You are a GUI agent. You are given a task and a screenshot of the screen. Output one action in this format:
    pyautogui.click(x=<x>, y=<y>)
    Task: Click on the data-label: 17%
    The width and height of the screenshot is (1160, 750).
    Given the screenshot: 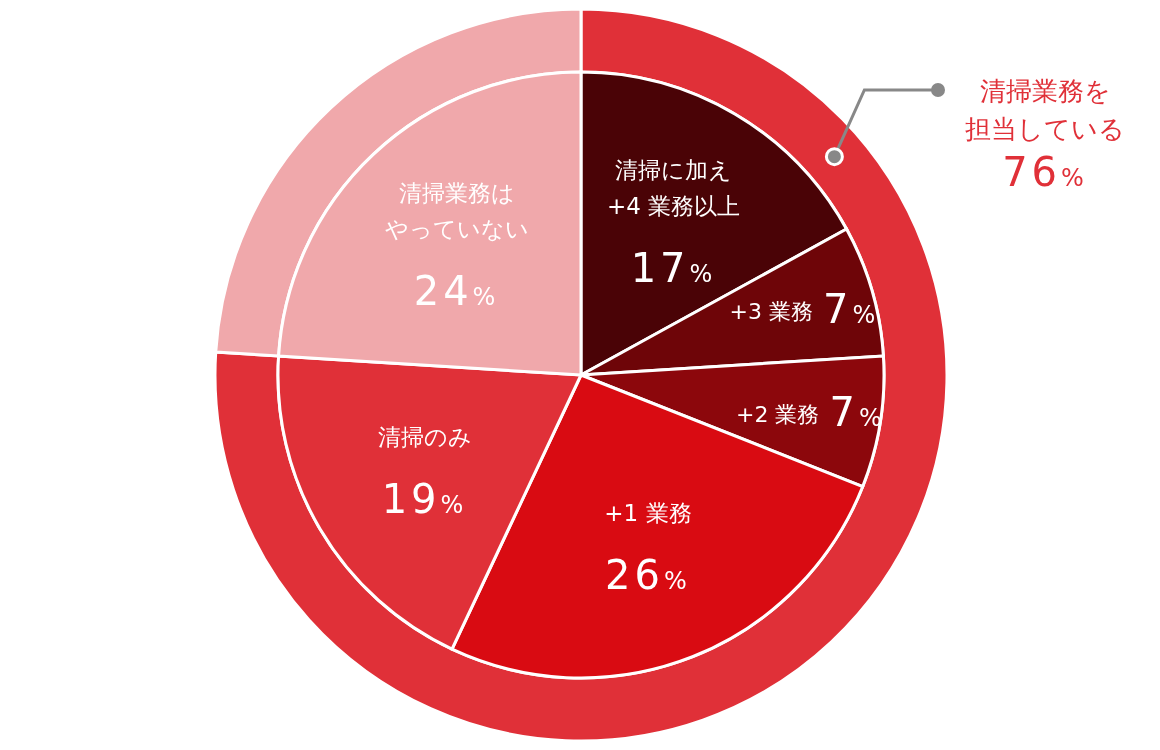 What is the action you would take?
    pyautogui.click(x=673, y=267)
    